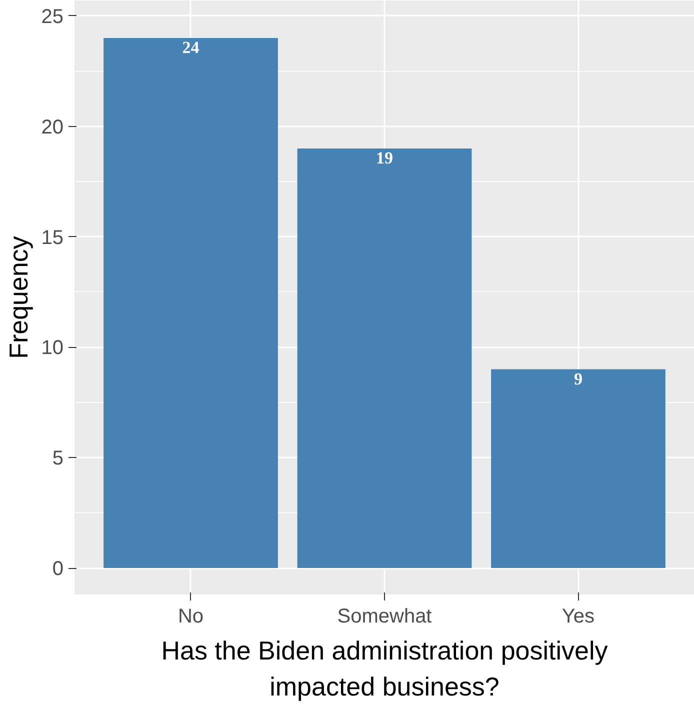 The height and width of the screenshot is (704, 694). What do you see at coordinates (58, 569) in the screenshot?
I see `y-tick-label: 0` at bounding box center [58, 569].